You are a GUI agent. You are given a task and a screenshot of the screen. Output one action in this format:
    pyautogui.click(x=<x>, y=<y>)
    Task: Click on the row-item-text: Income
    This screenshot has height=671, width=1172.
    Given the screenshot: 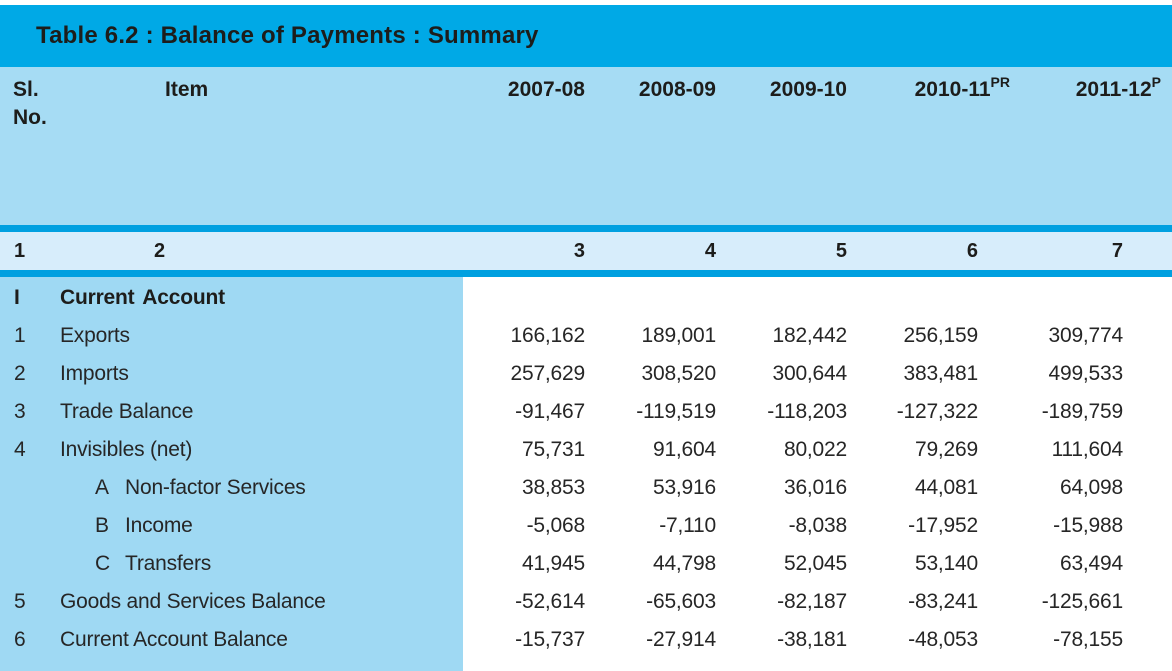 What is the action you would take?
    pyautogui.click(x=159, y=525)
    